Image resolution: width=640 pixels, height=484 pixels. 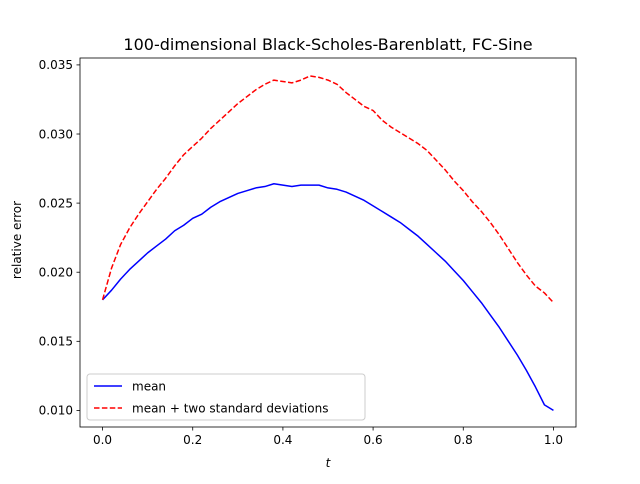 I want to click on y-tick-label: 0.015, so click(x=56, y=342).